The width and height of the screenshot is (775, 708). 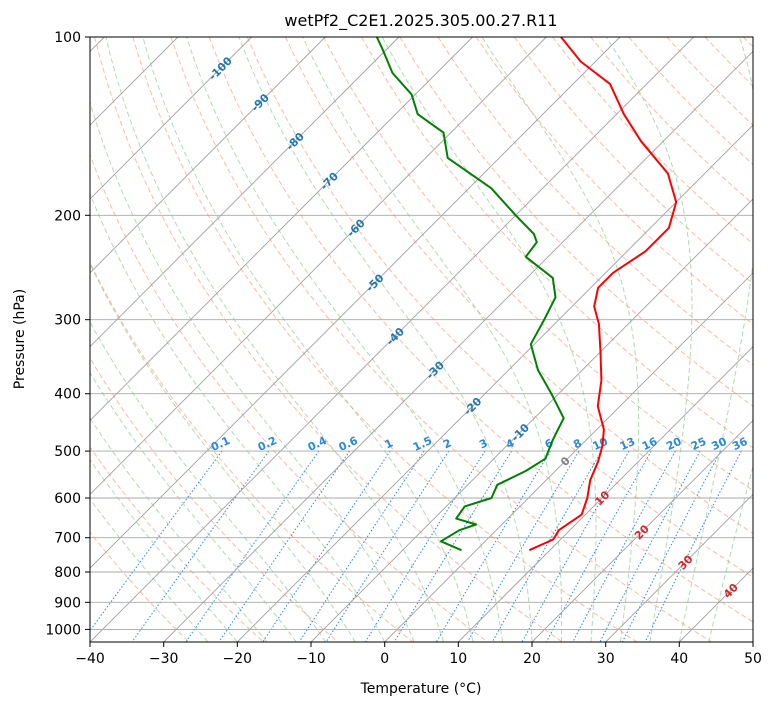 I want to click on x-tick-label: −30, so click(x=164, y=659).